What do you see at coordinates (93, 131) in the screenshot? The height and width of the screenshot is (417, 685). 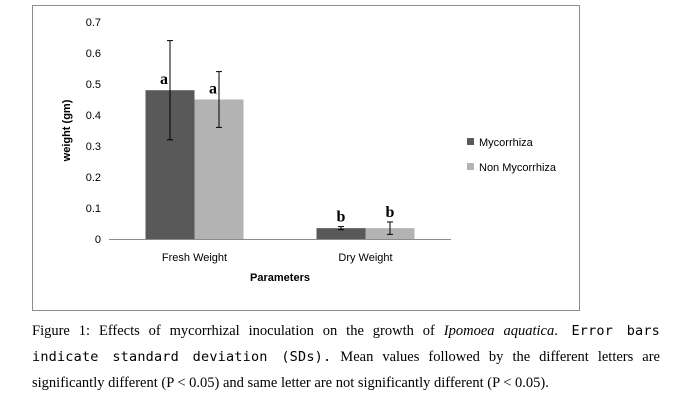 I see `y-axis-ticks: 0 0.1 0.2 0.3 0.4 0.5 0.6 0.7` at bounding box center [93, 131].